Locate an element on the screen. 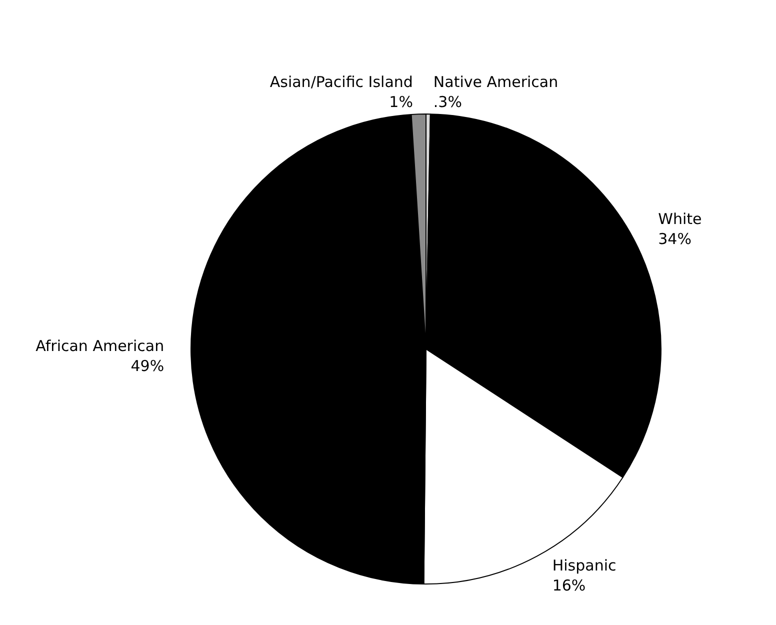  slice-label: Asian/Pacific Island is located at coordinates (341, 82).